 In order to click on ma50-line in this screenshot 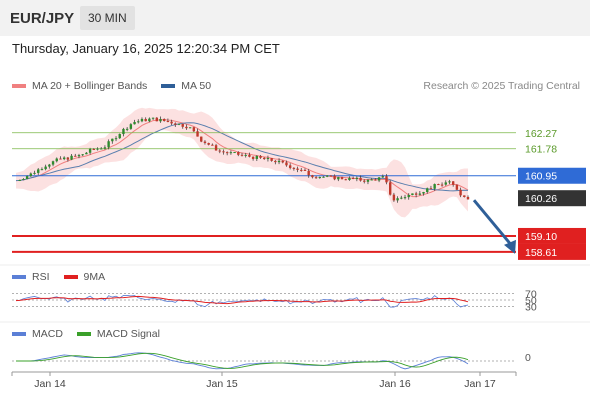, I will do `click(242, 157)`.